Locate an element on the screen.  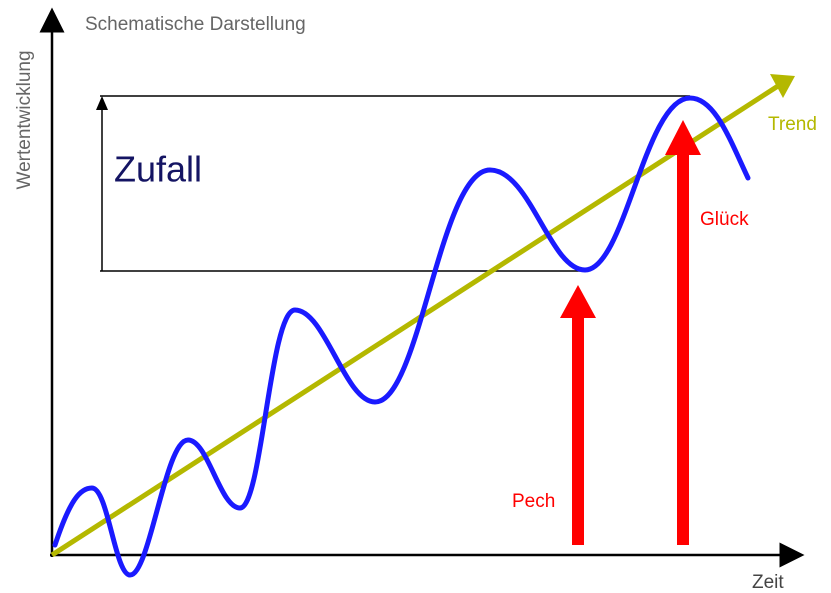
trend-label: Trend is located at coordinates (792, 124).